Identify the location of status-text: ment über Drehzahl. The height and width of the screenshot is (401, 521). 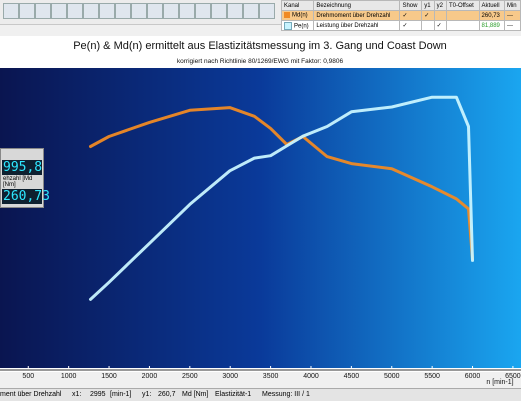
(31, 394).